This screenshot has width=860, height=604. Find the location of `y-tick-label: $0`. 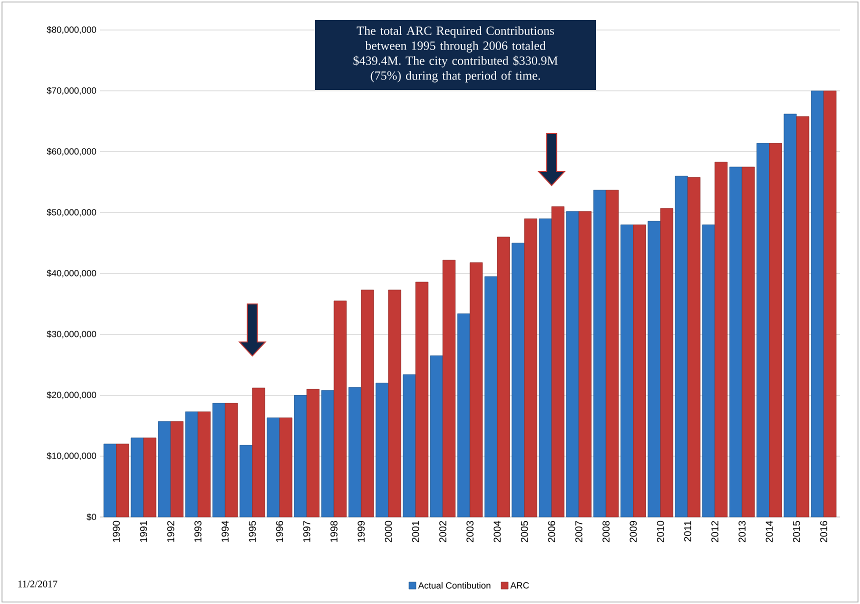

y-tick-label: $0 is located at coordinates (91, 517).